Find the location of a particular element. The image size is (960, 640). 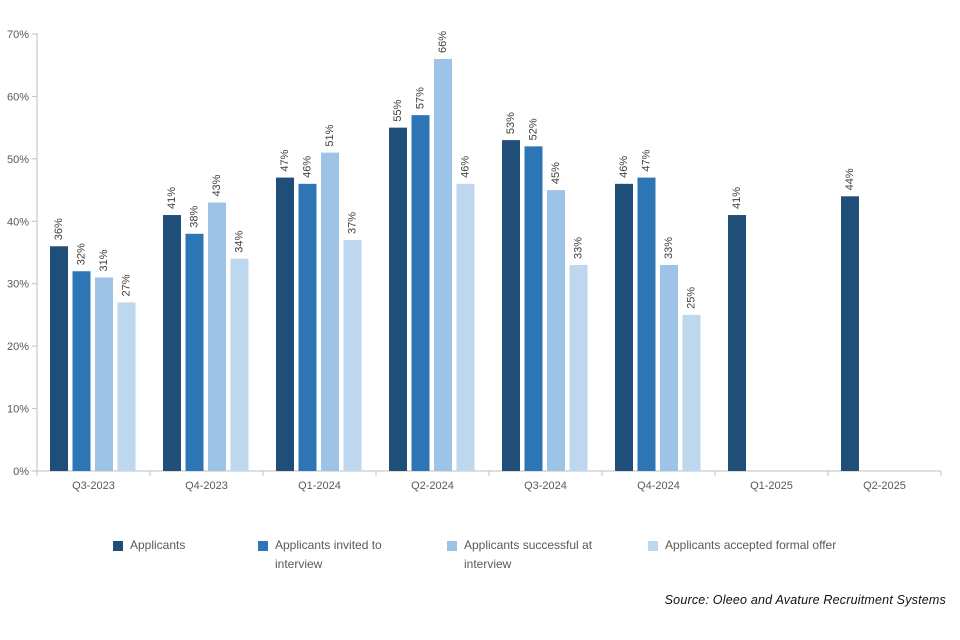

bar-value-label: 36% is located at coordinates (59, 229).